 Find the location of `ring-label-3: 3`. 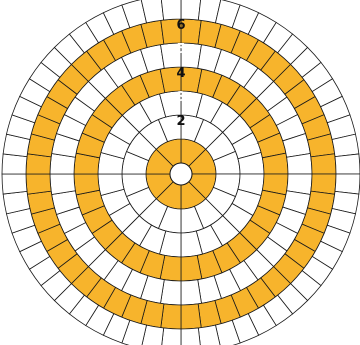

ring-label-3: 3 is located at coordinates (180, 97).